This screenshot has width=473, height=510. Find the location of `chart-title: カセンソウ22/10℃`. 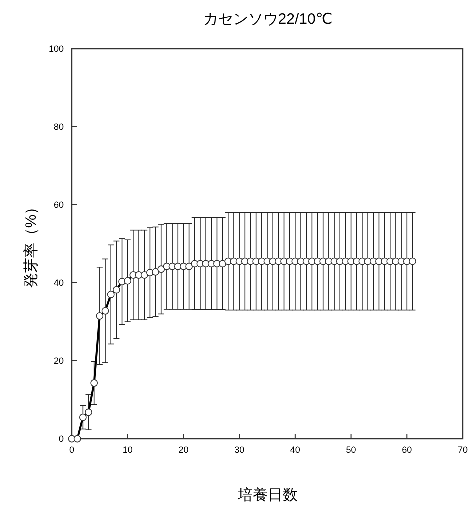

chart-title: カセンソウ22/10℃ is located at coordinates (268, 19).